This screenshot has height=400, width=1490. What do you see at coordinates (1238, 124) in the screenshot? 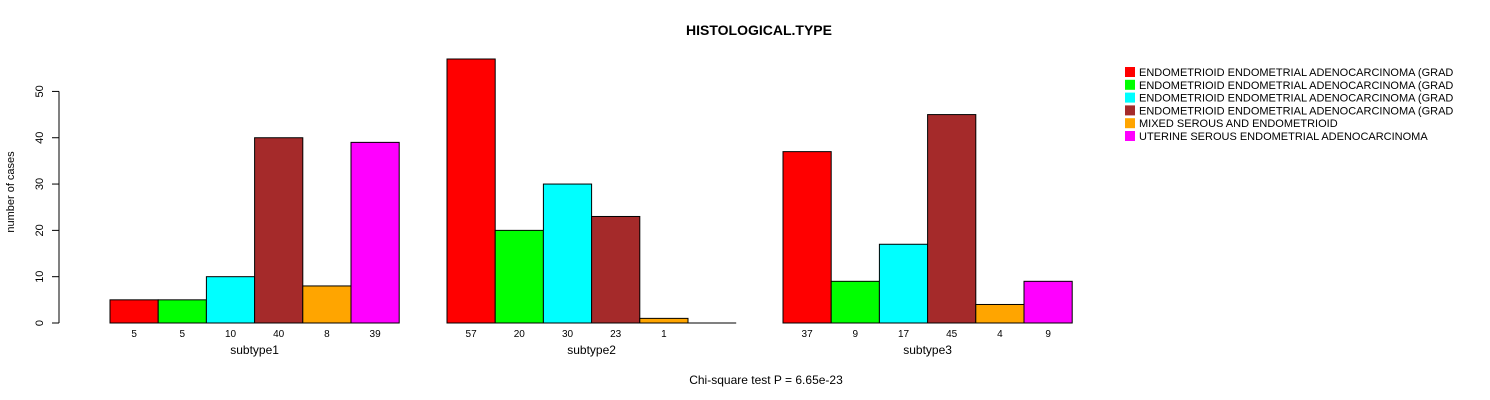
I see `legend-label: MIXED SEROUS AND ENDOMETRIOID` at bounding box center [1238, 124].